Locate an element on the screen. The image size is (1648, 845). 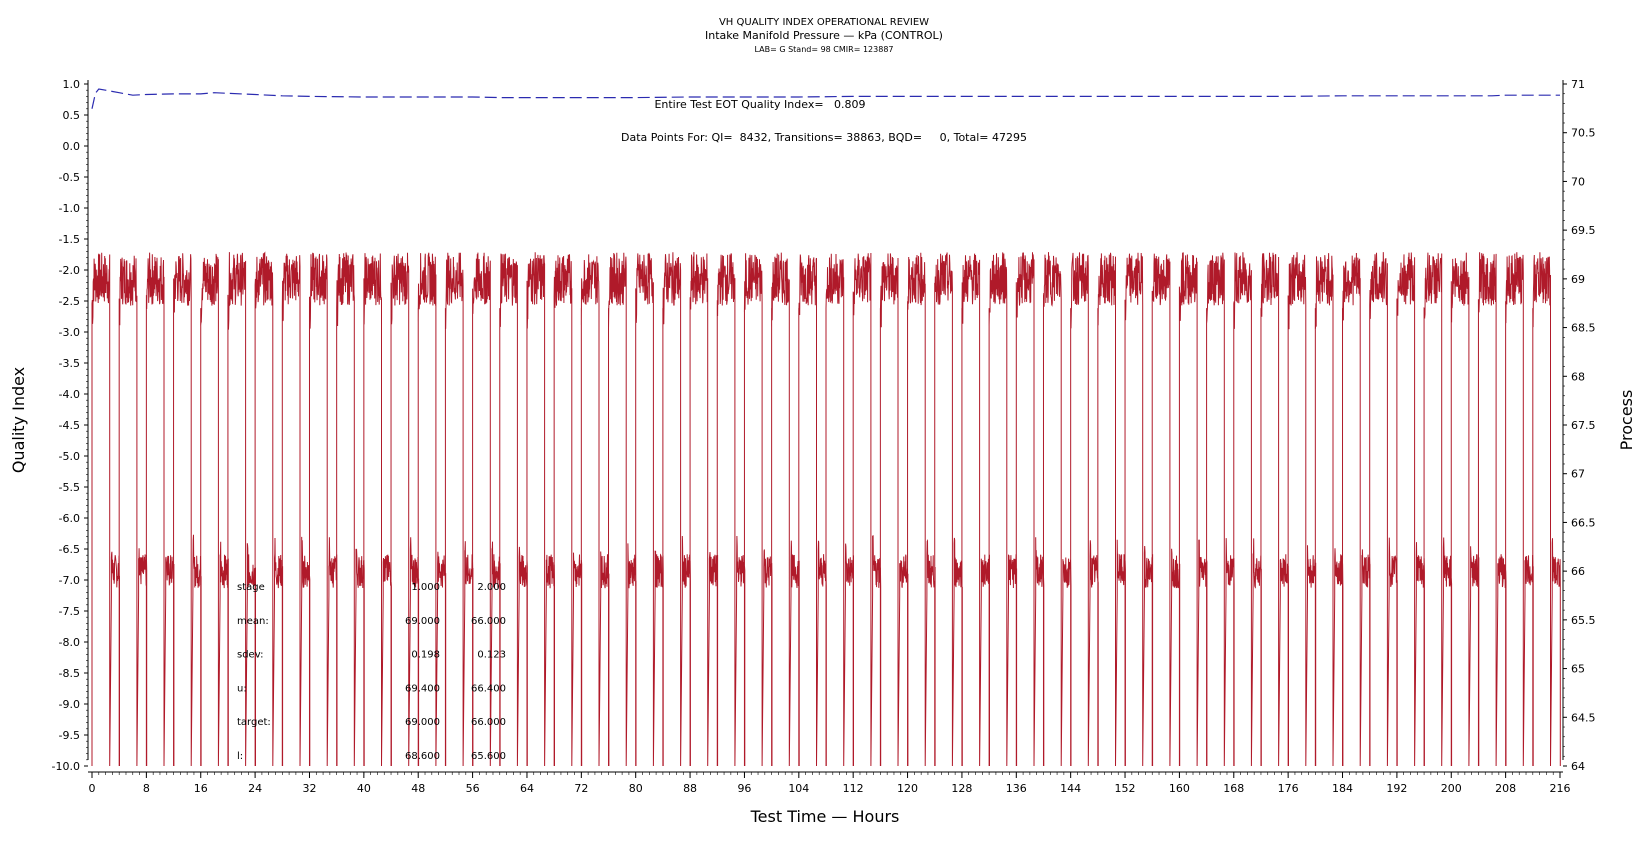
x-tick-label: 208 is located at coordinates (1505, 788).